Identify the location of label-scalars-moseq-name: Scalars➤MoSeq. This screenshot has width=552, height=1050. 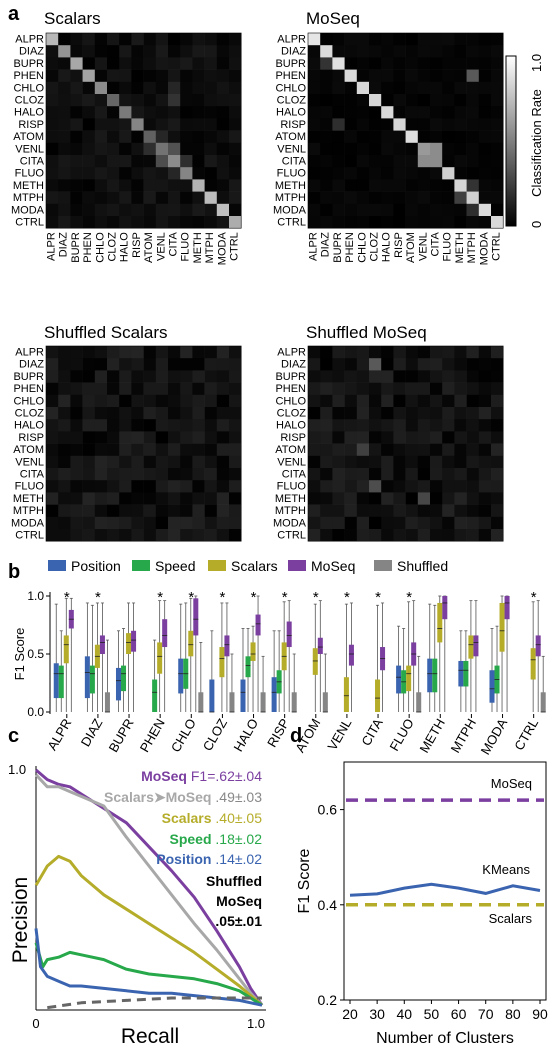
(159, 797).